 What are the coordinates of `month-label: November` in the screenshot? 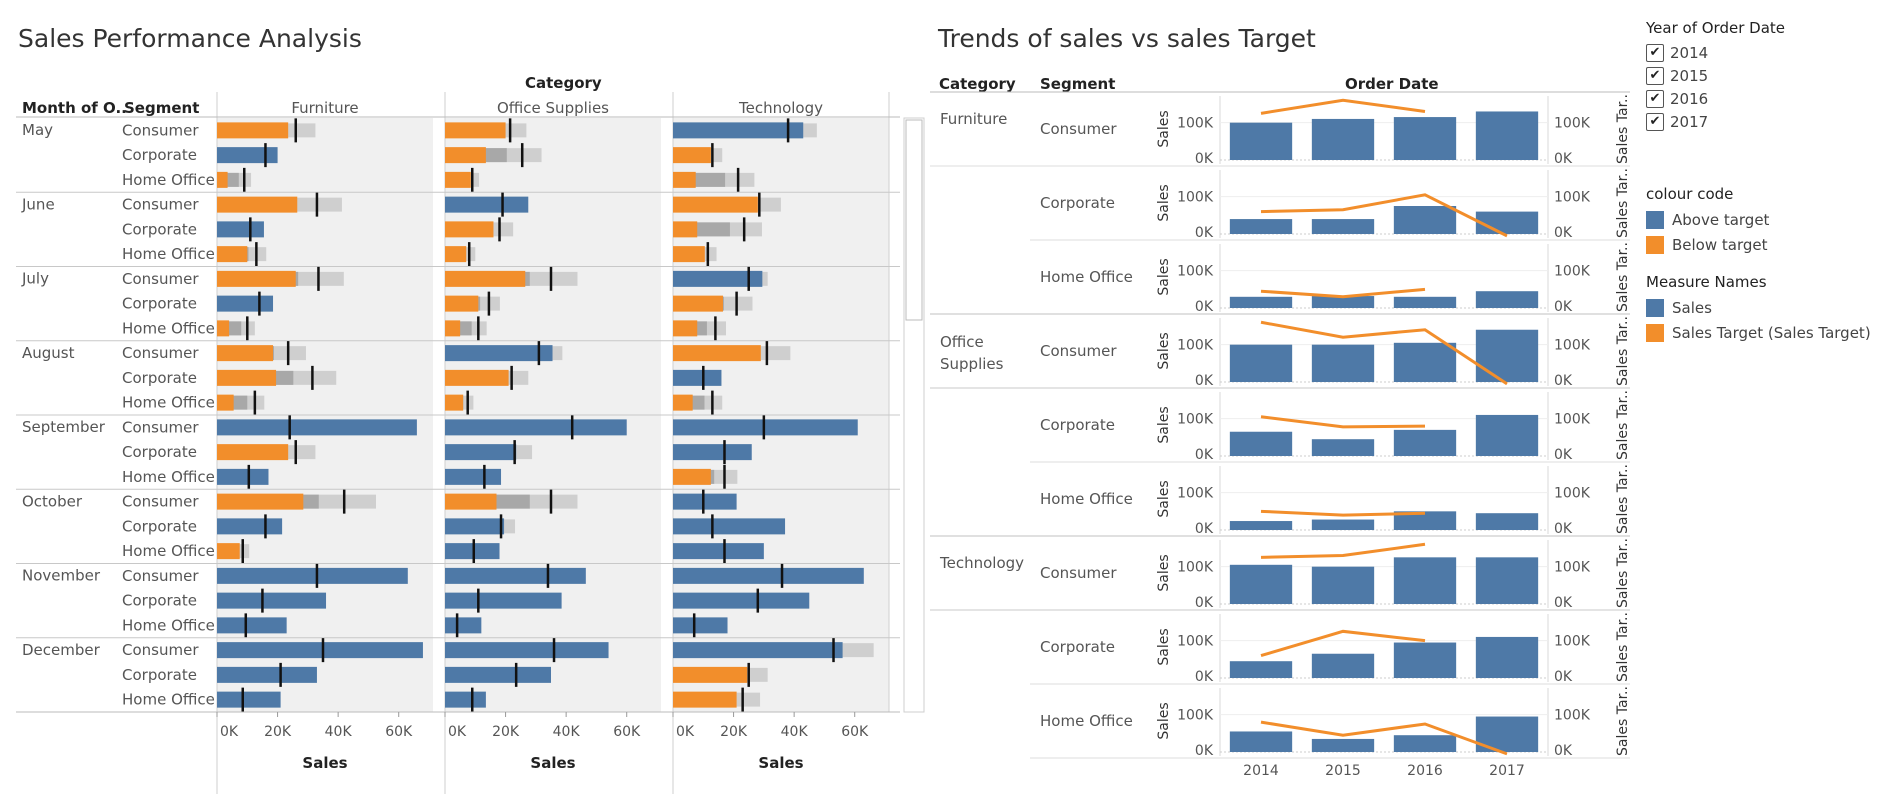 It's located at (61, 576).